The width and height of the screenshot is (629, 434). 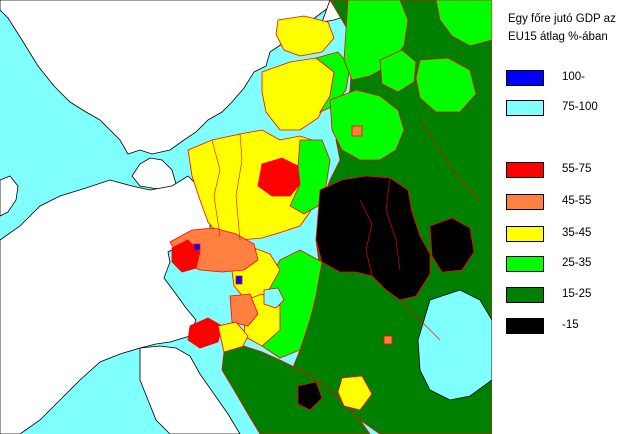 I want to click on legend-item-minus15: -15, so click(x=565, y=327).